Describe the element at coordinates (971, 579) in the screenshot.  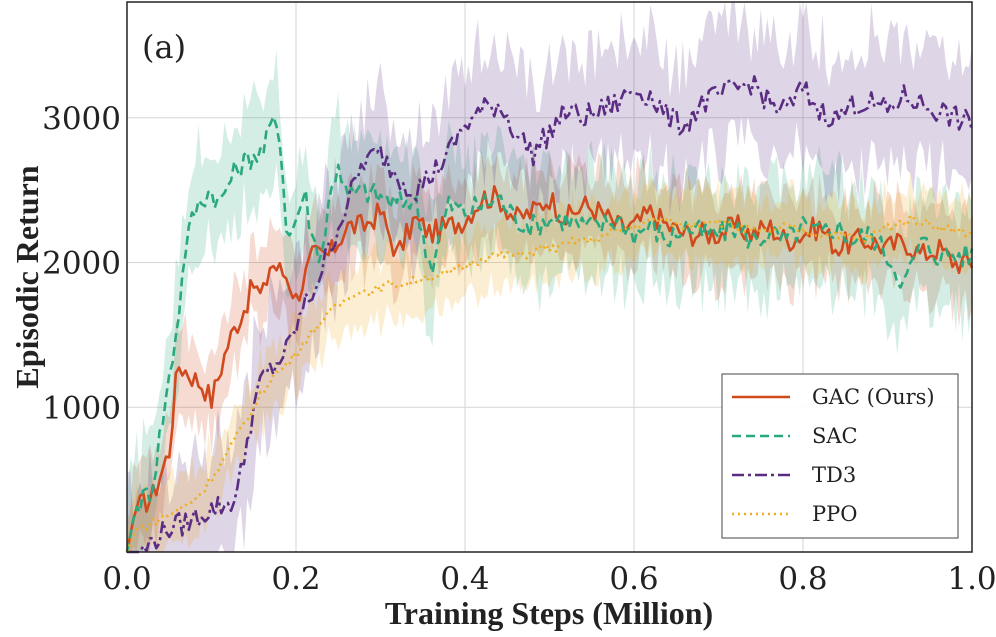
I see `x-tick-label: 1.0` at that location.